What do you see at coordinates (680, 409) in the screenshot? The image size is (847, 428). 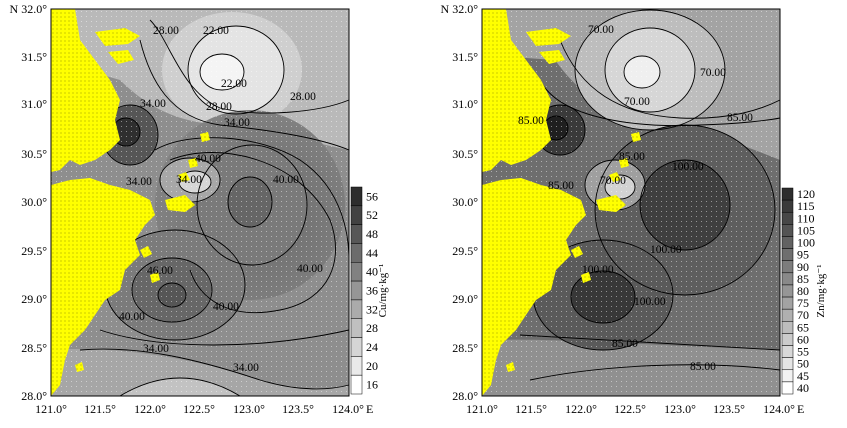 I see `lon-tick-label: 123.0°` at bounding box center [680, 409].